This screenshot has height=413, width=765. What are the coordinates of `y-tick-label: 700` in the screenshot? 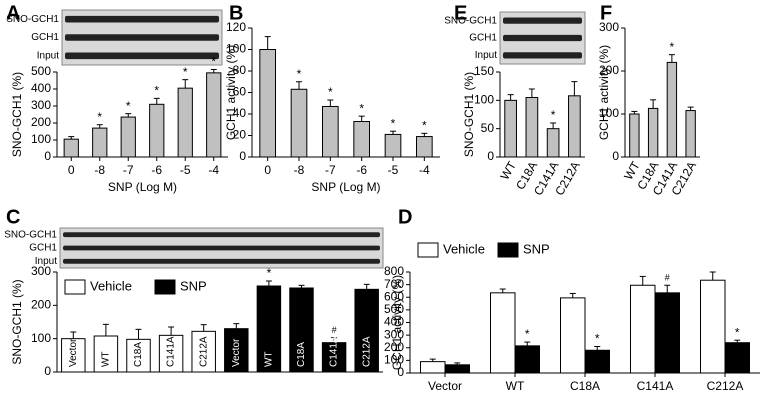 It's located at (394, 284).